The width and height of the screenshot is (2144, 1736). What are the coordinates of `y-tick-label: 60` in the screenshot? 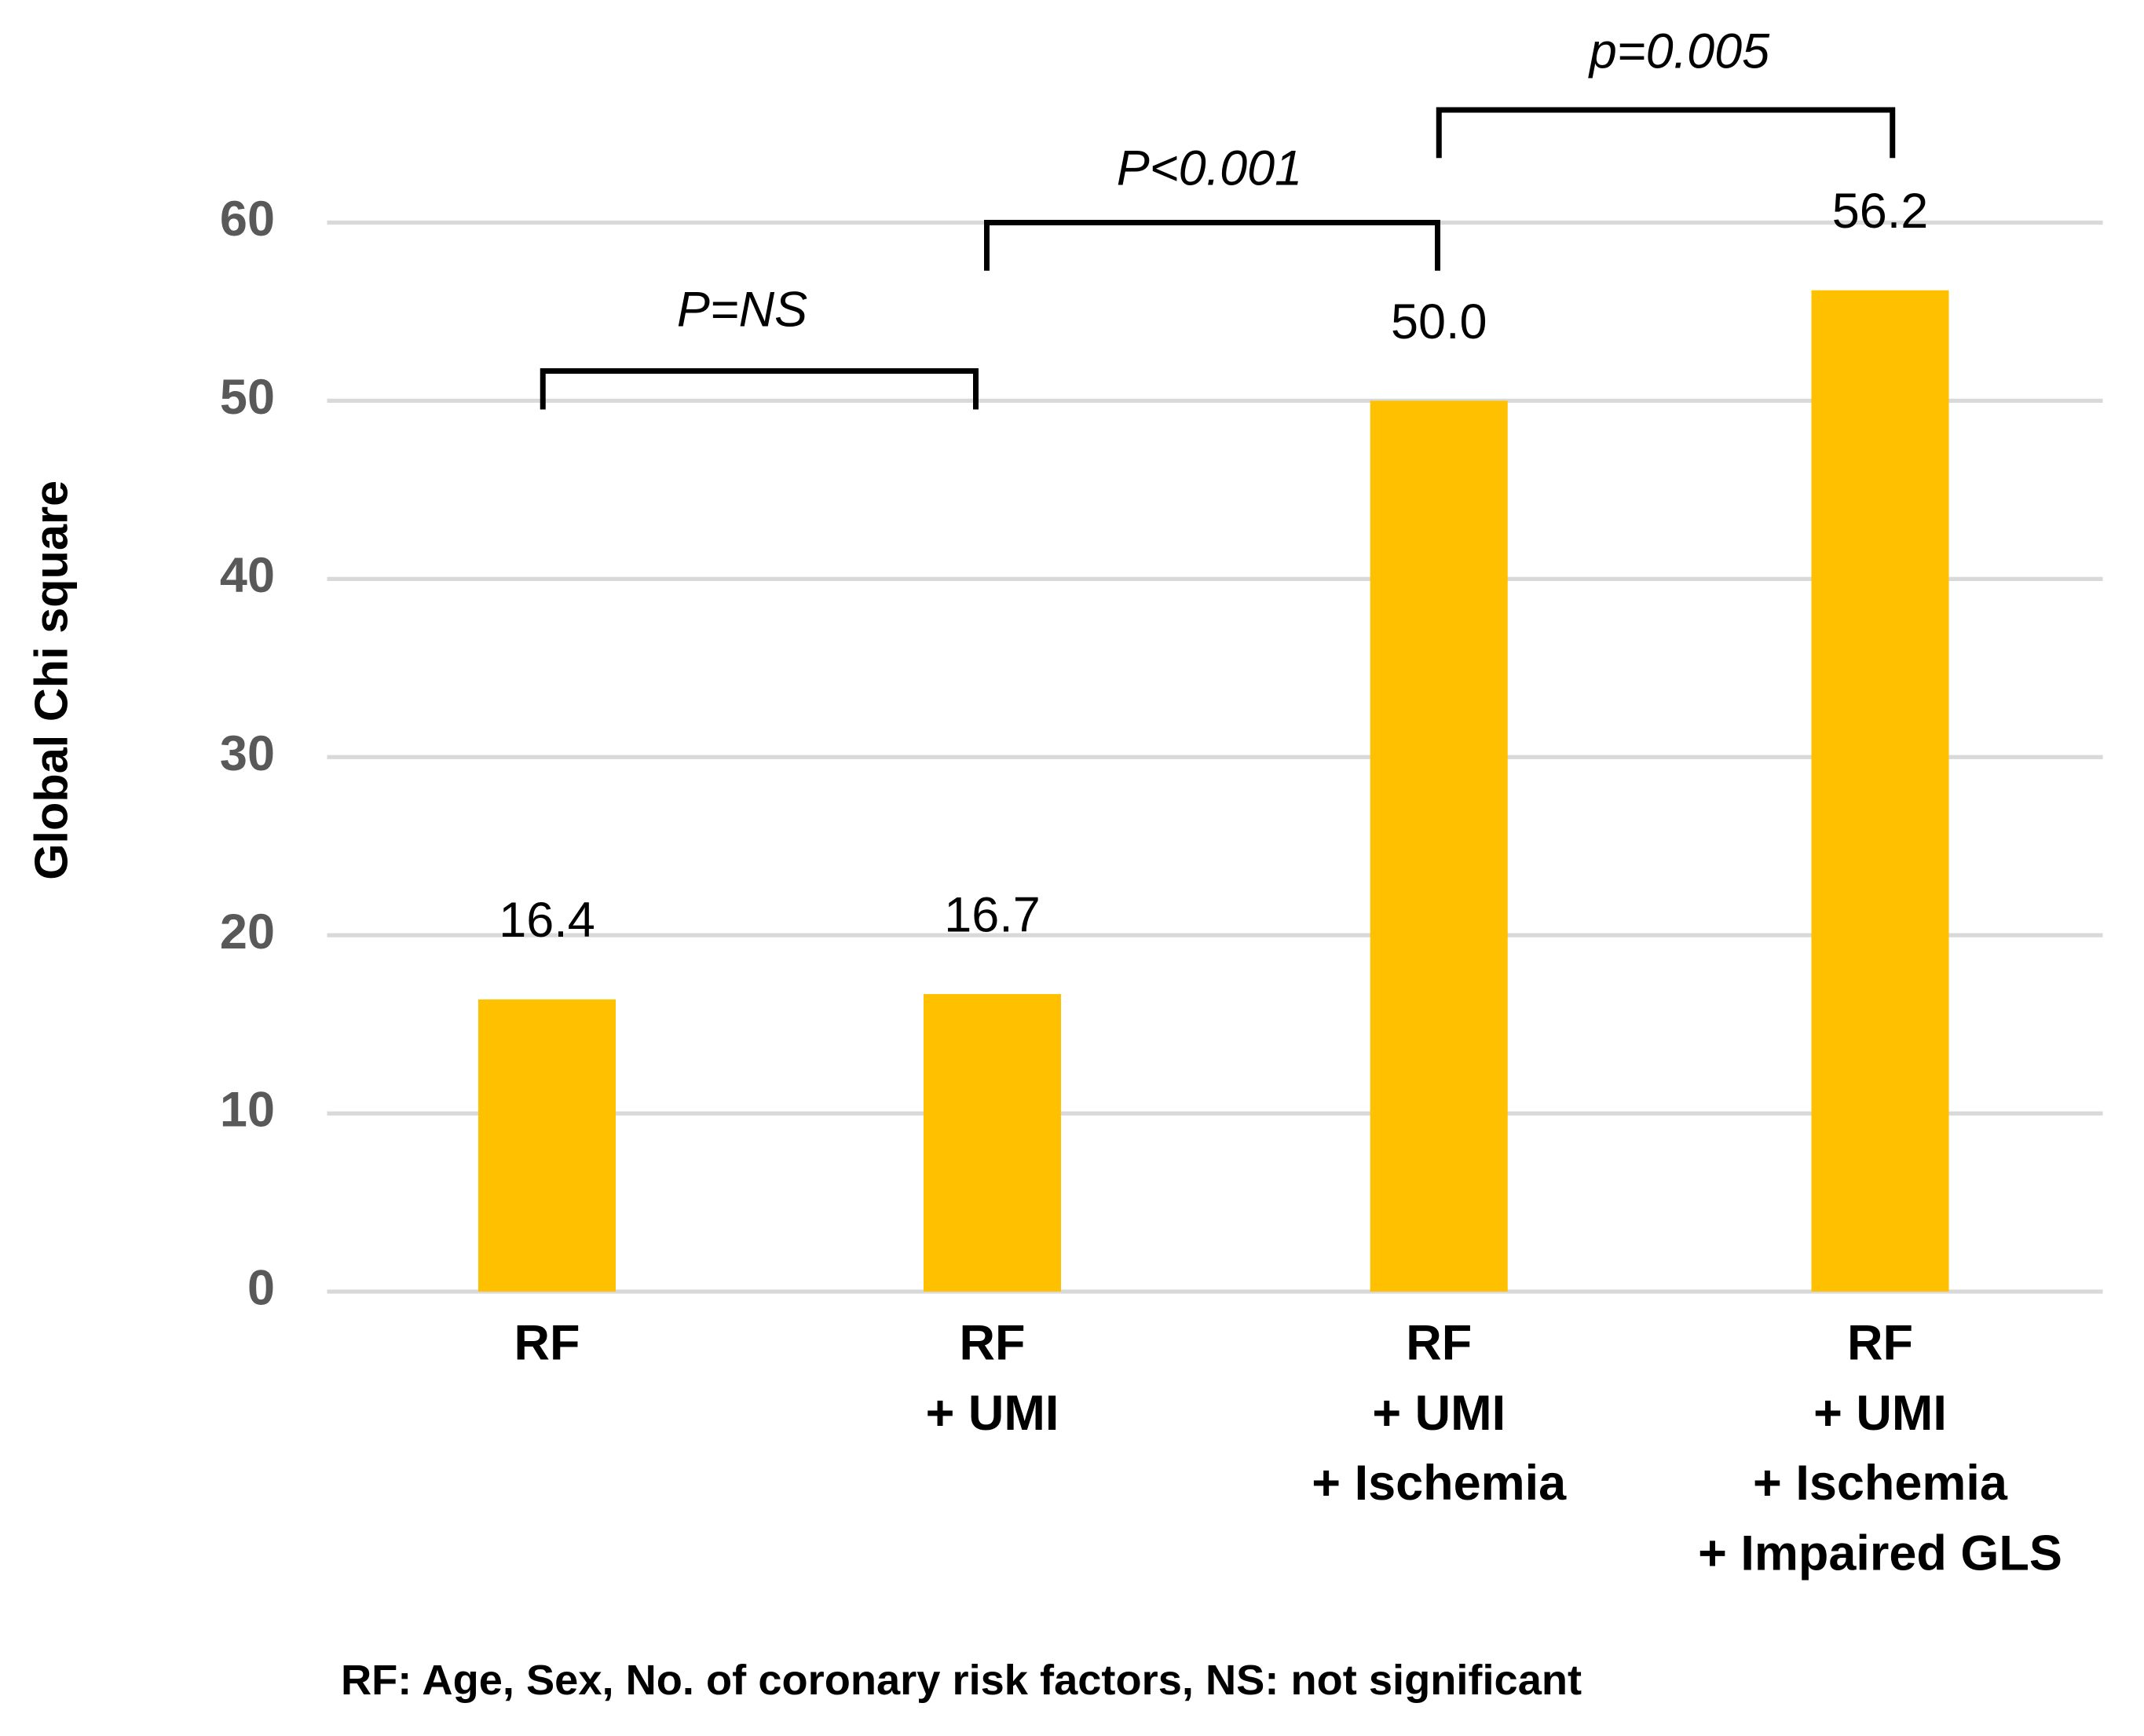 It's located at (247, 219).